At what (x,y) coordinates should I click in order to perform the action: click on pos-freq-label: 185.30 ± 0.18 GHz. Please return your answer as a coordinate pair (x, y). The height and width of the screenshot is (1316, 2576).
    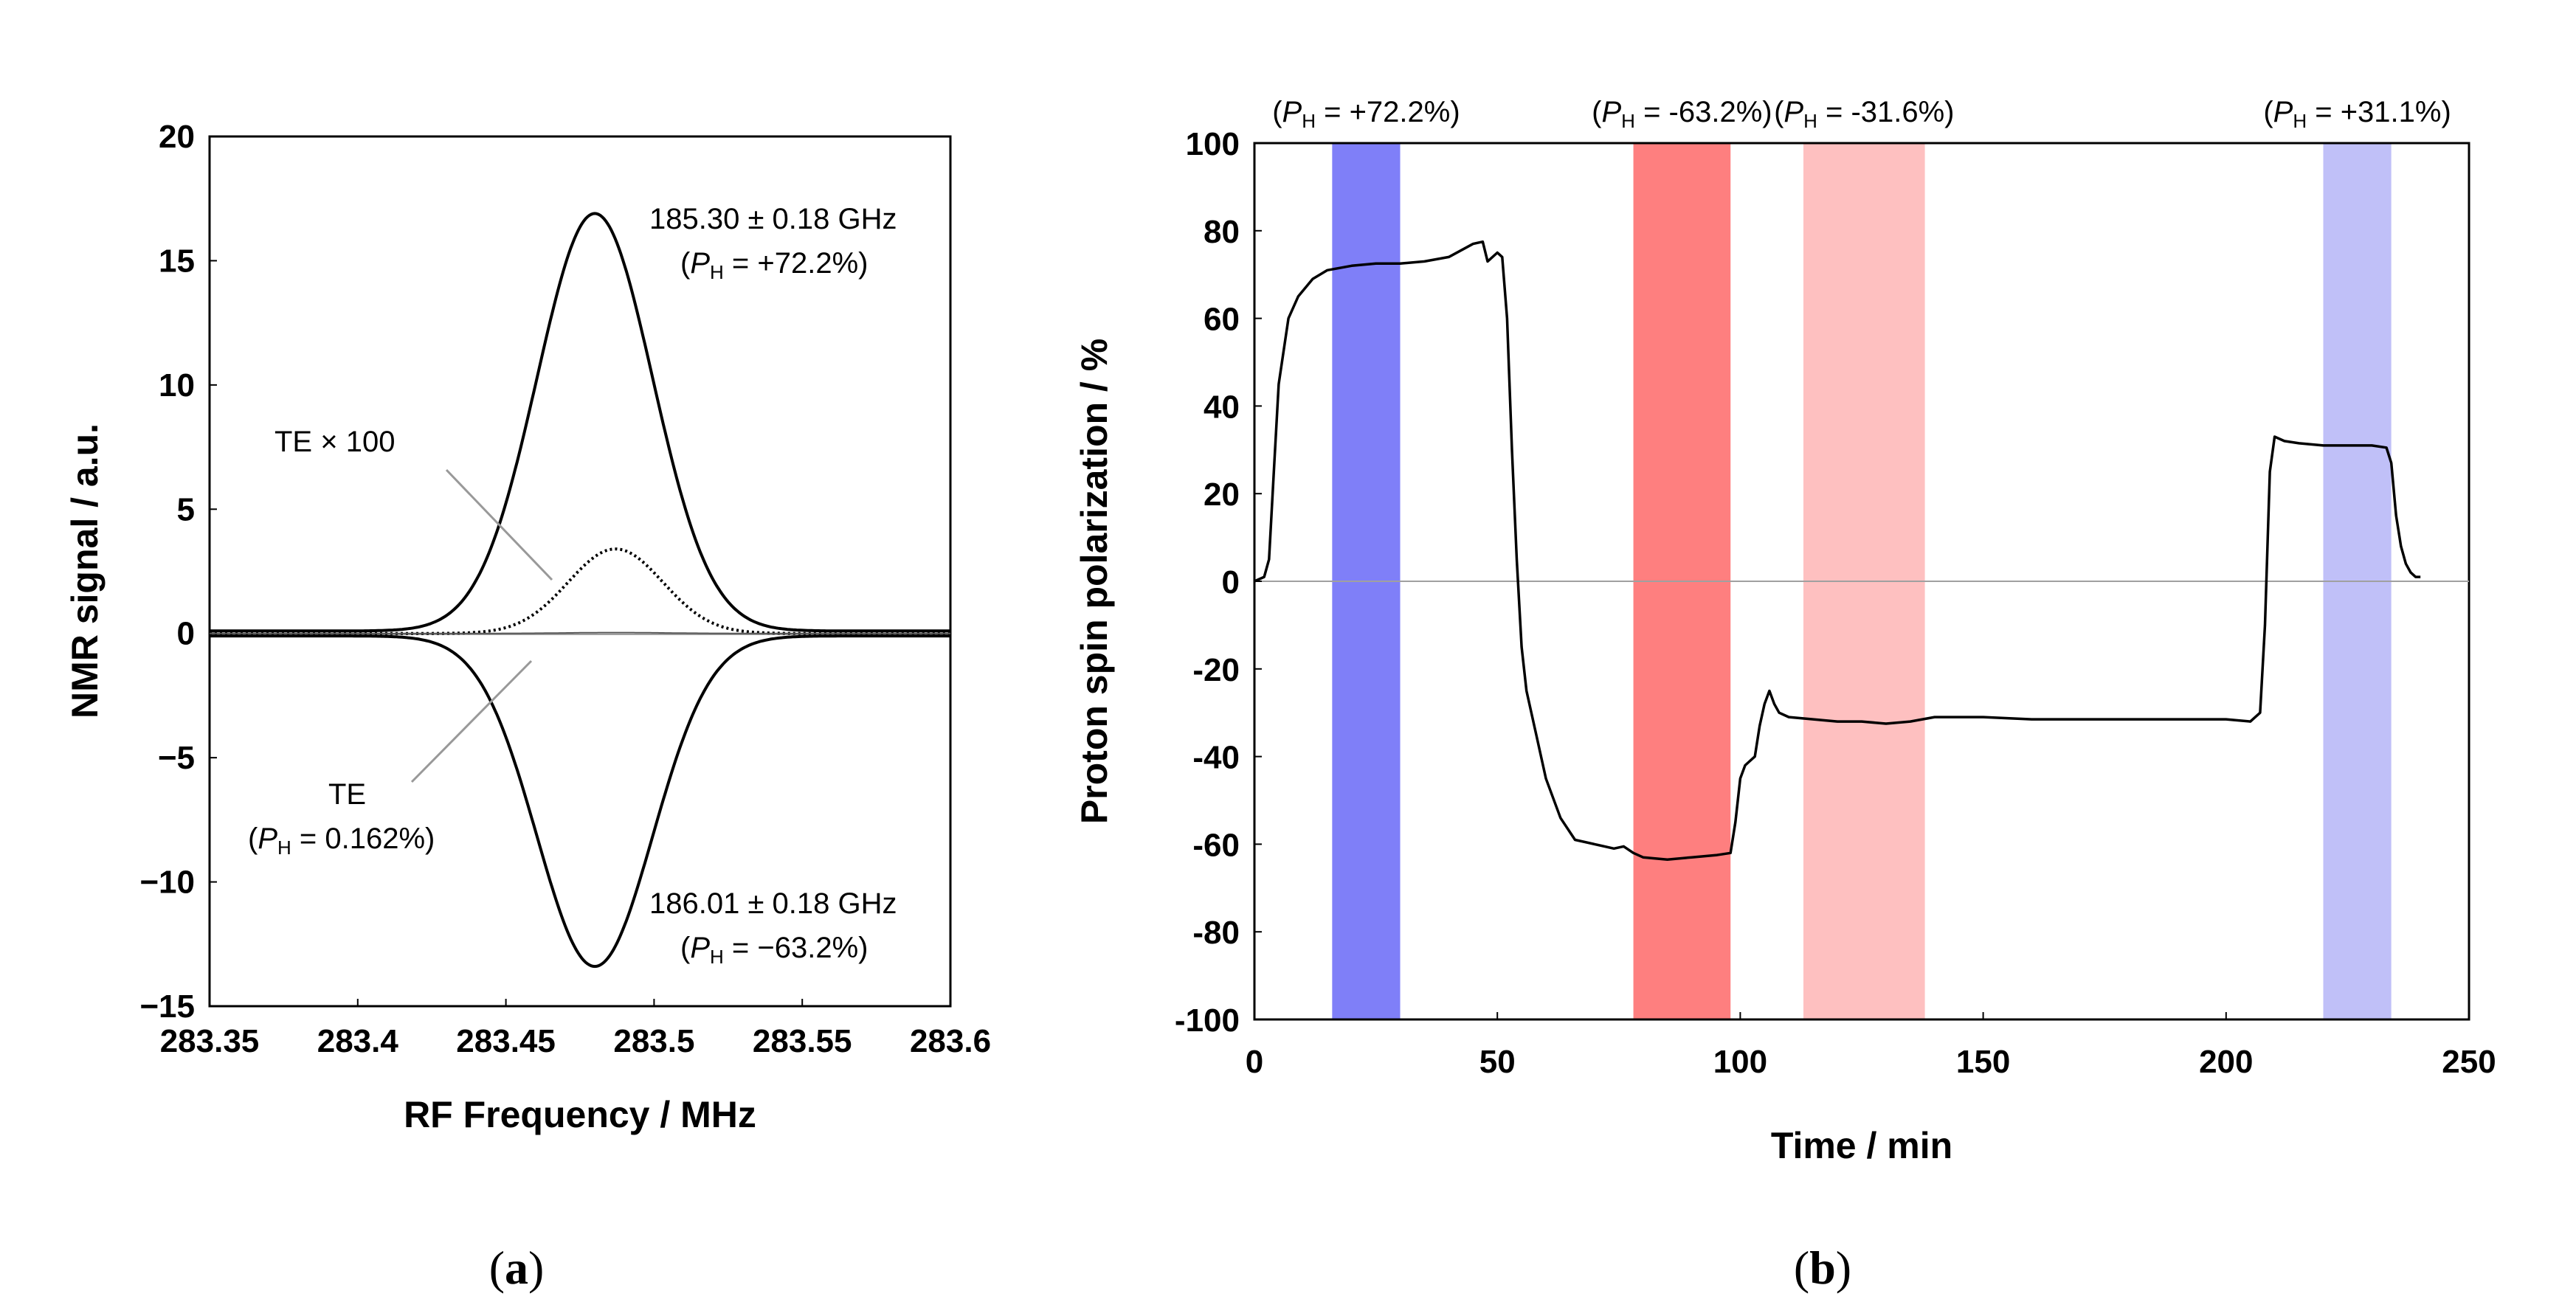
    Looking at the image, I should click on (773, 219).